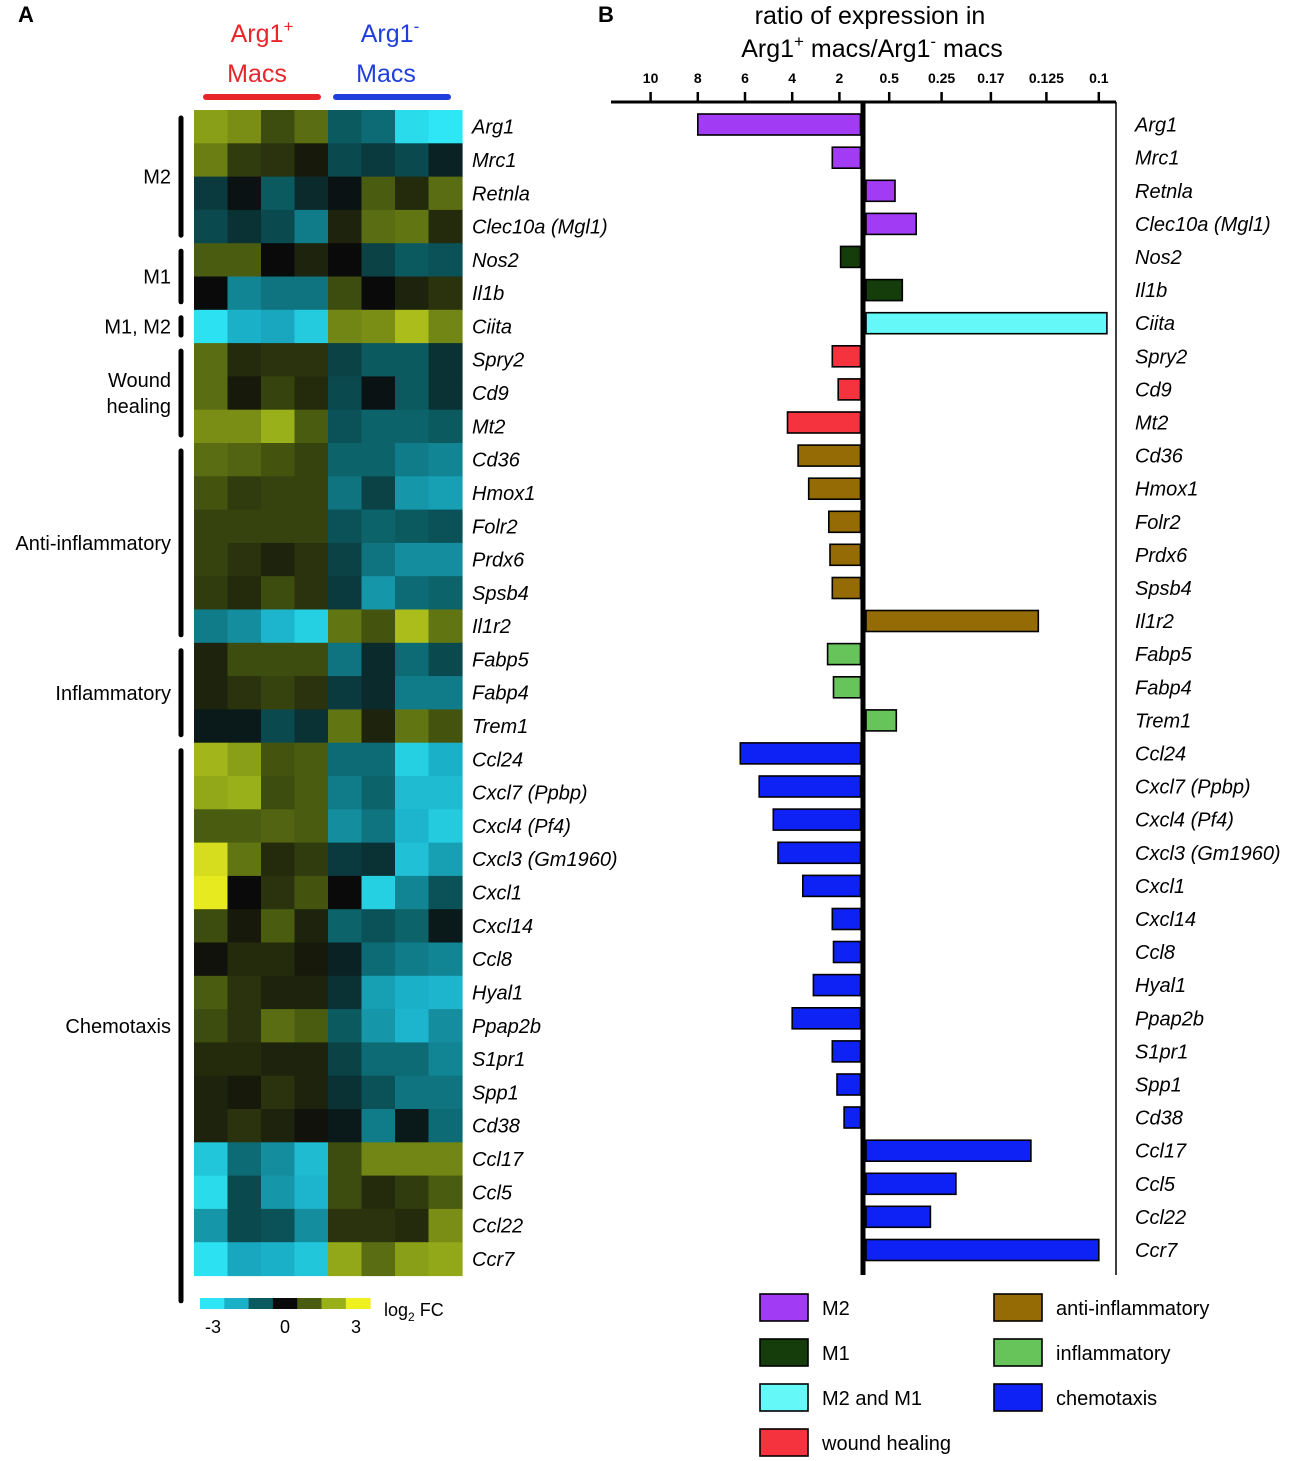  I want to click on bar-retnla, so click(880, 191).